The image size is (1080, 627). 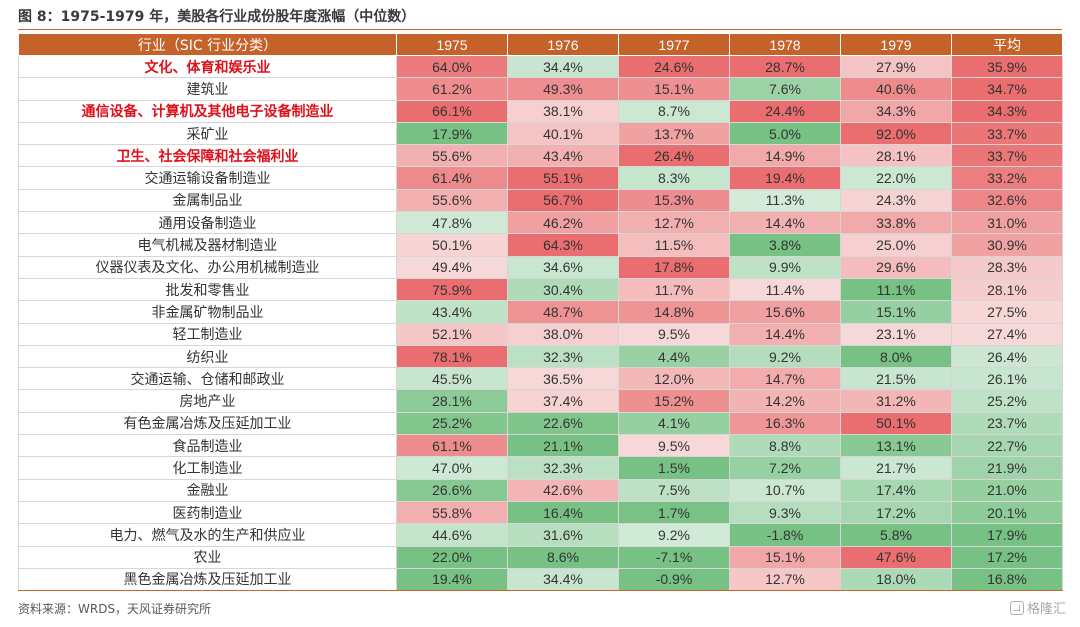 I want to click on year-value-cell: 28.7%, so click(x=785, y=66).